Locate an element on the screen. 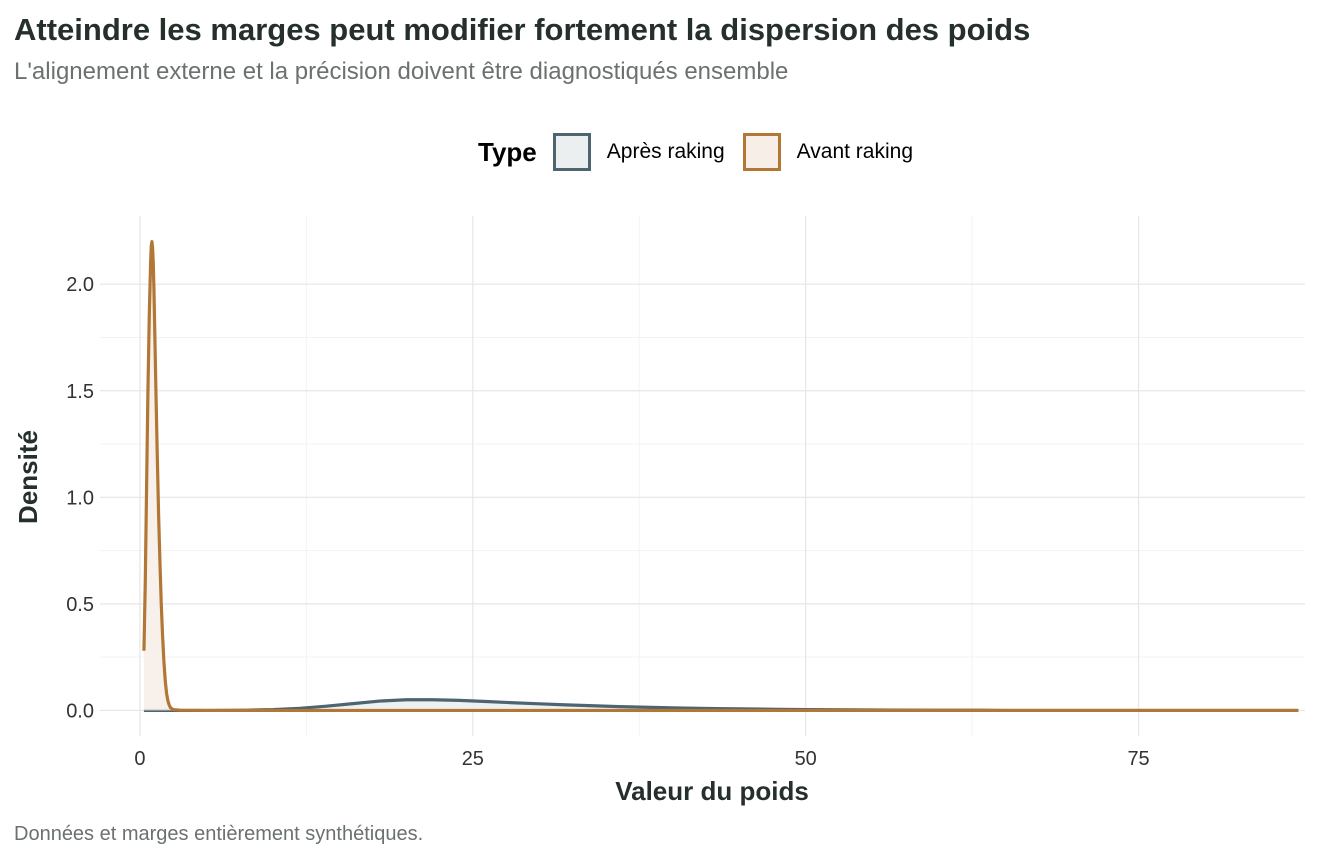 The height and width of the screenshot is (864, 1344). legend-key-avant is located at coordinates (761, 152).